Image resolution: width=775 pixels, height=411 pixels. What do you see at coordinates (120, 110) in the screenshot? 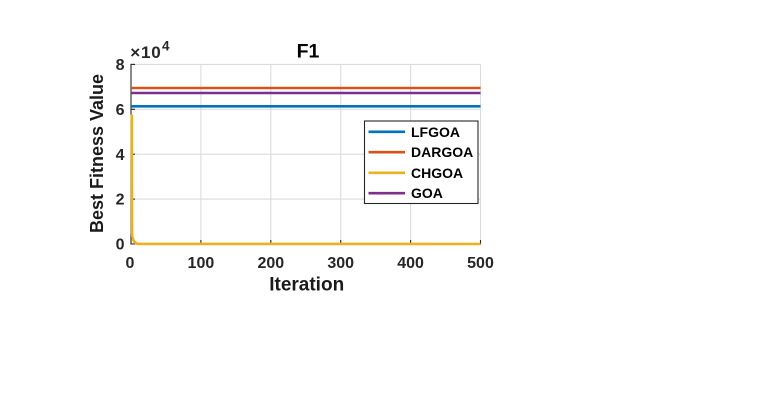
I see `svg-text: 6` at bounding box center [120, 110].